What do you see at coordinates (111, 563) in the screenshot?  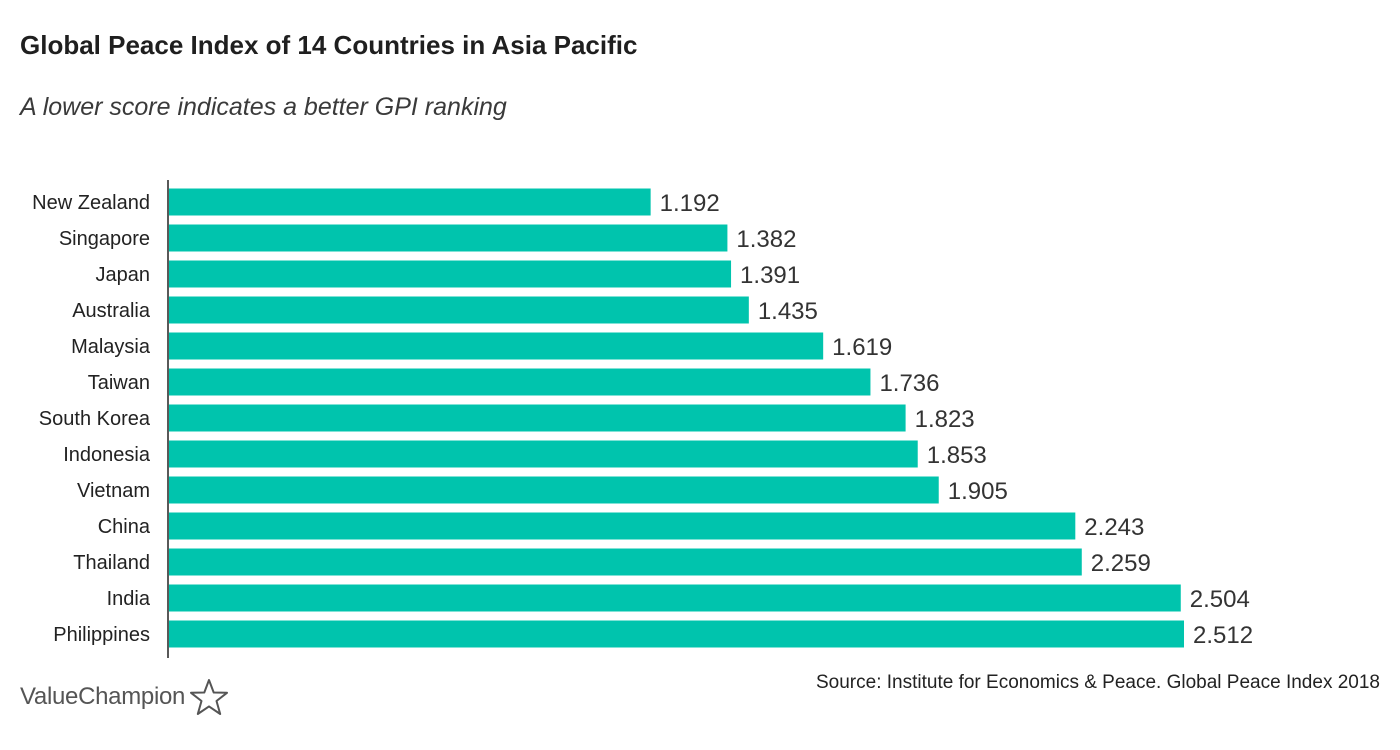 I see `category-label: Thailand` at bounding box center [111, 563].